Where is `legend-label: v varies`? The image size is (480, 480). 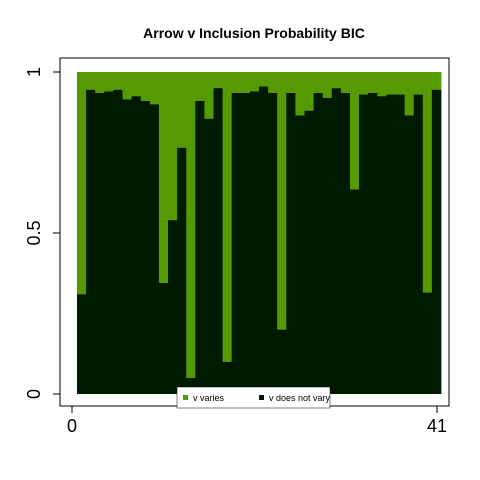
legend-label: v varies is located at coordinates (209, 398).